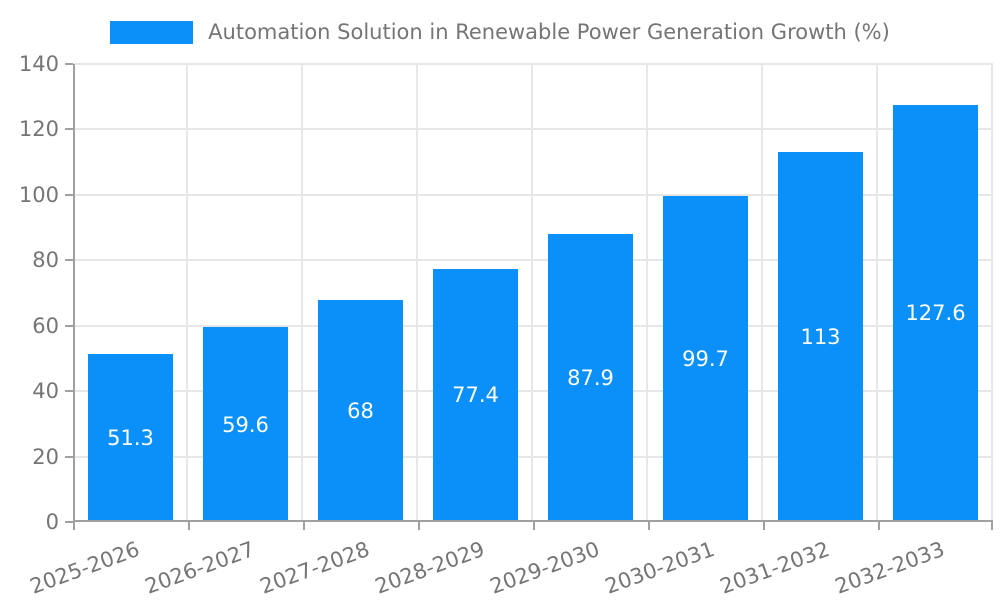  What do you see at coordinates (152, 32) in the screenshot?
I see `legend-swatch` at bounding box center [152, 32].